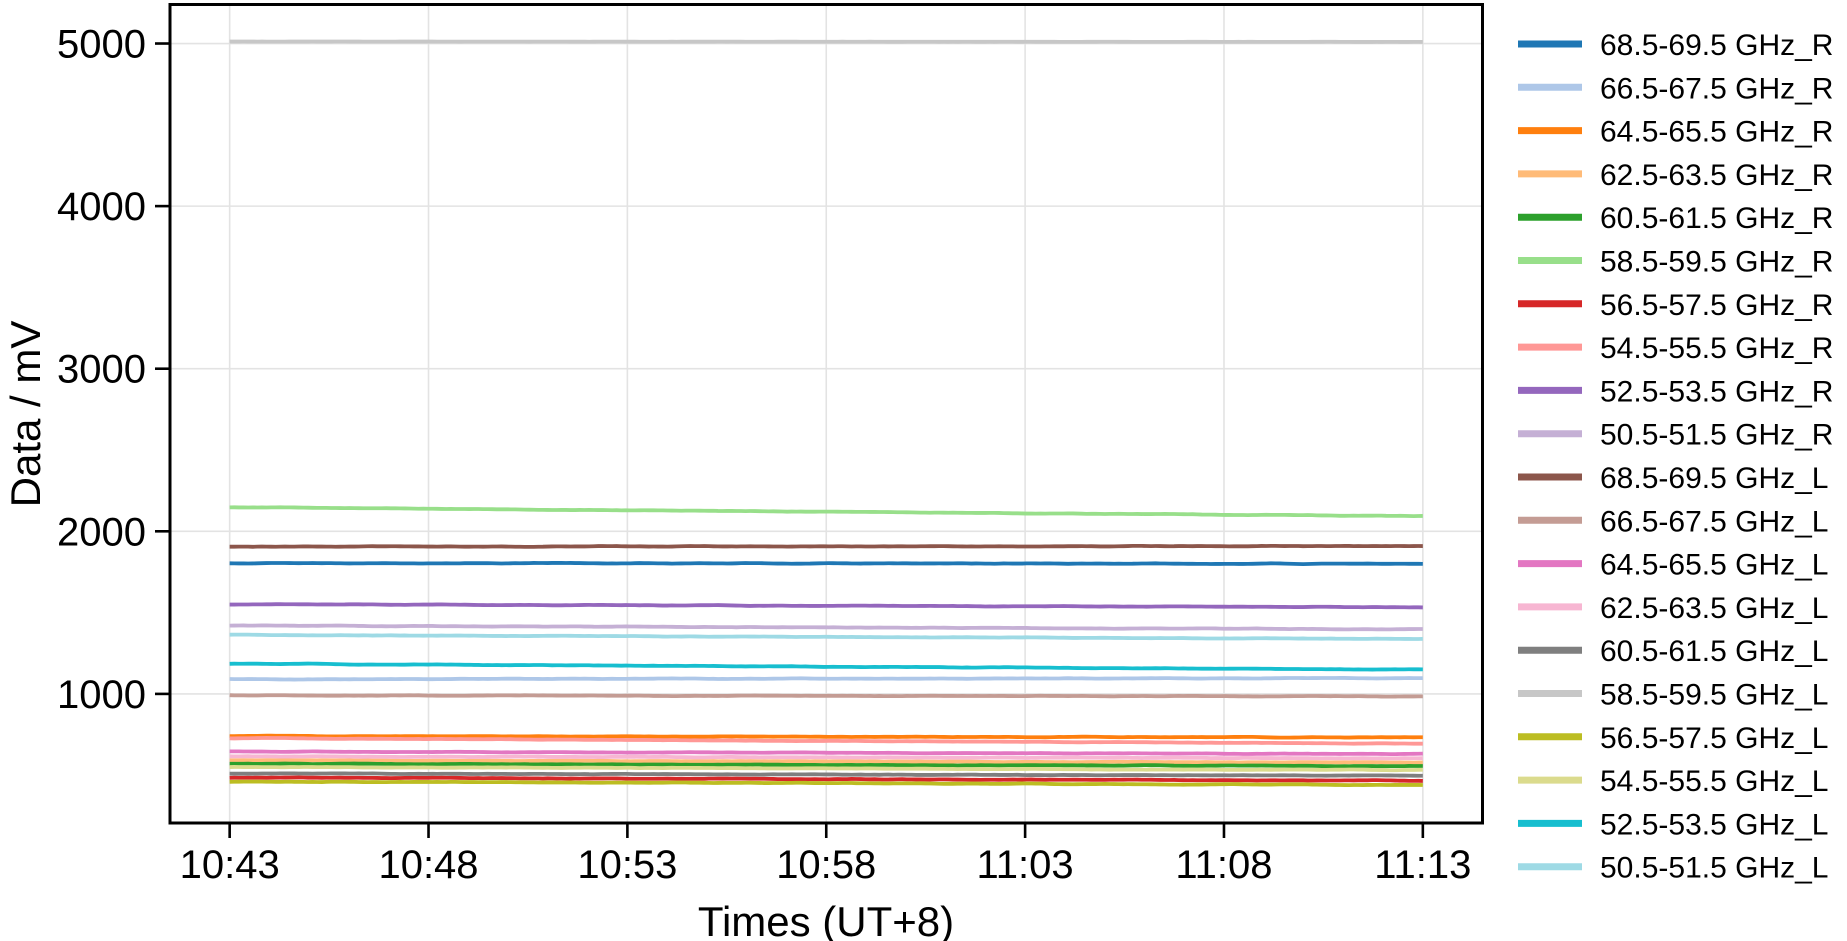  Describe the element at coordinates (1716, 132) in the screenshot. I see `legend-label: 64.5-65.5 GHz_R` at that location.